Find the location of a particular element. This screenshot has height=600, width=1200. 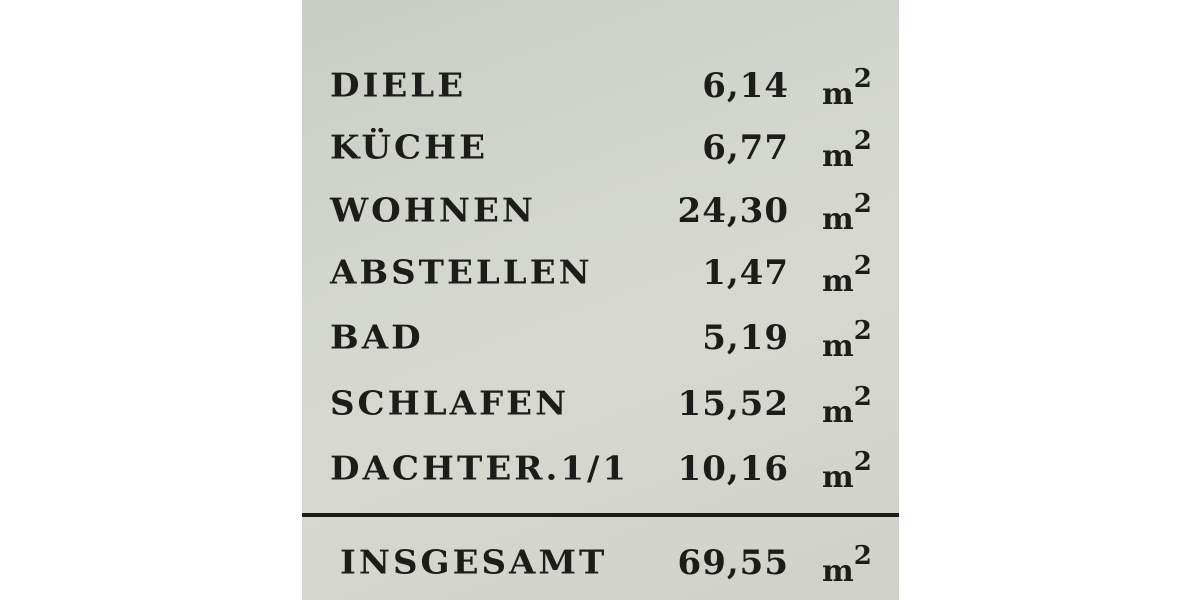

room-area: 5,19 is located at coordinates (745, 338).